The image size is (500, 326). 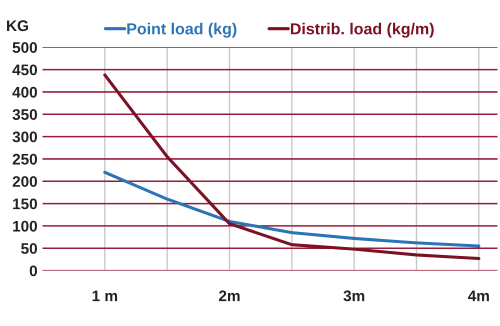 I want to click on x-tick-label: 1 m, so click(x=105, y=296).